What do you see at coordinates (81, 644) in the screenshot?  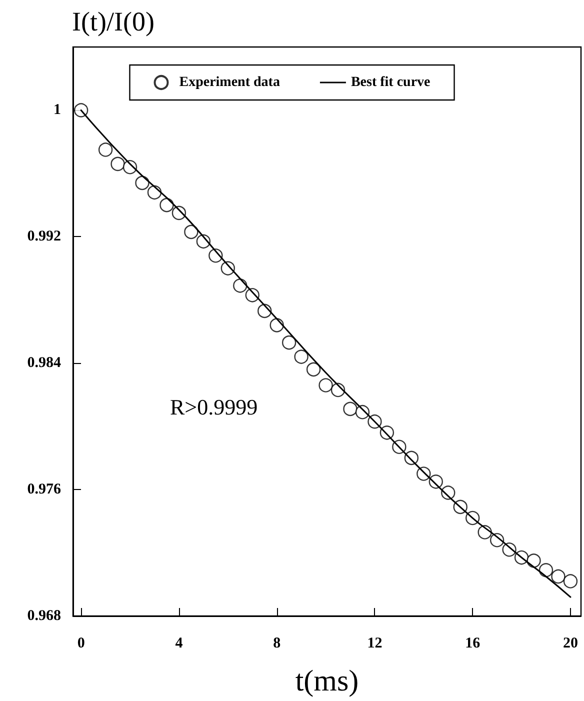 I see `x-tick-label: 0` at bounding box center [81, 644].